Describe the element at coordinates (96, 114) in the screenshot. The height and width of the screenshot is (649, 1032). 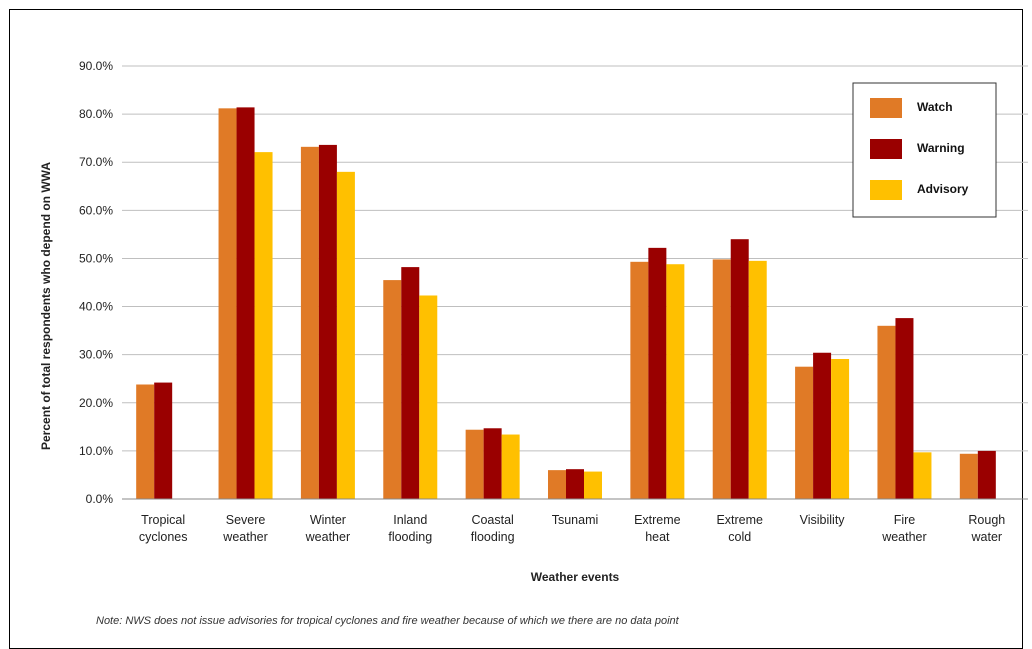
I see `y-tick-label: 80.0%` at that location.